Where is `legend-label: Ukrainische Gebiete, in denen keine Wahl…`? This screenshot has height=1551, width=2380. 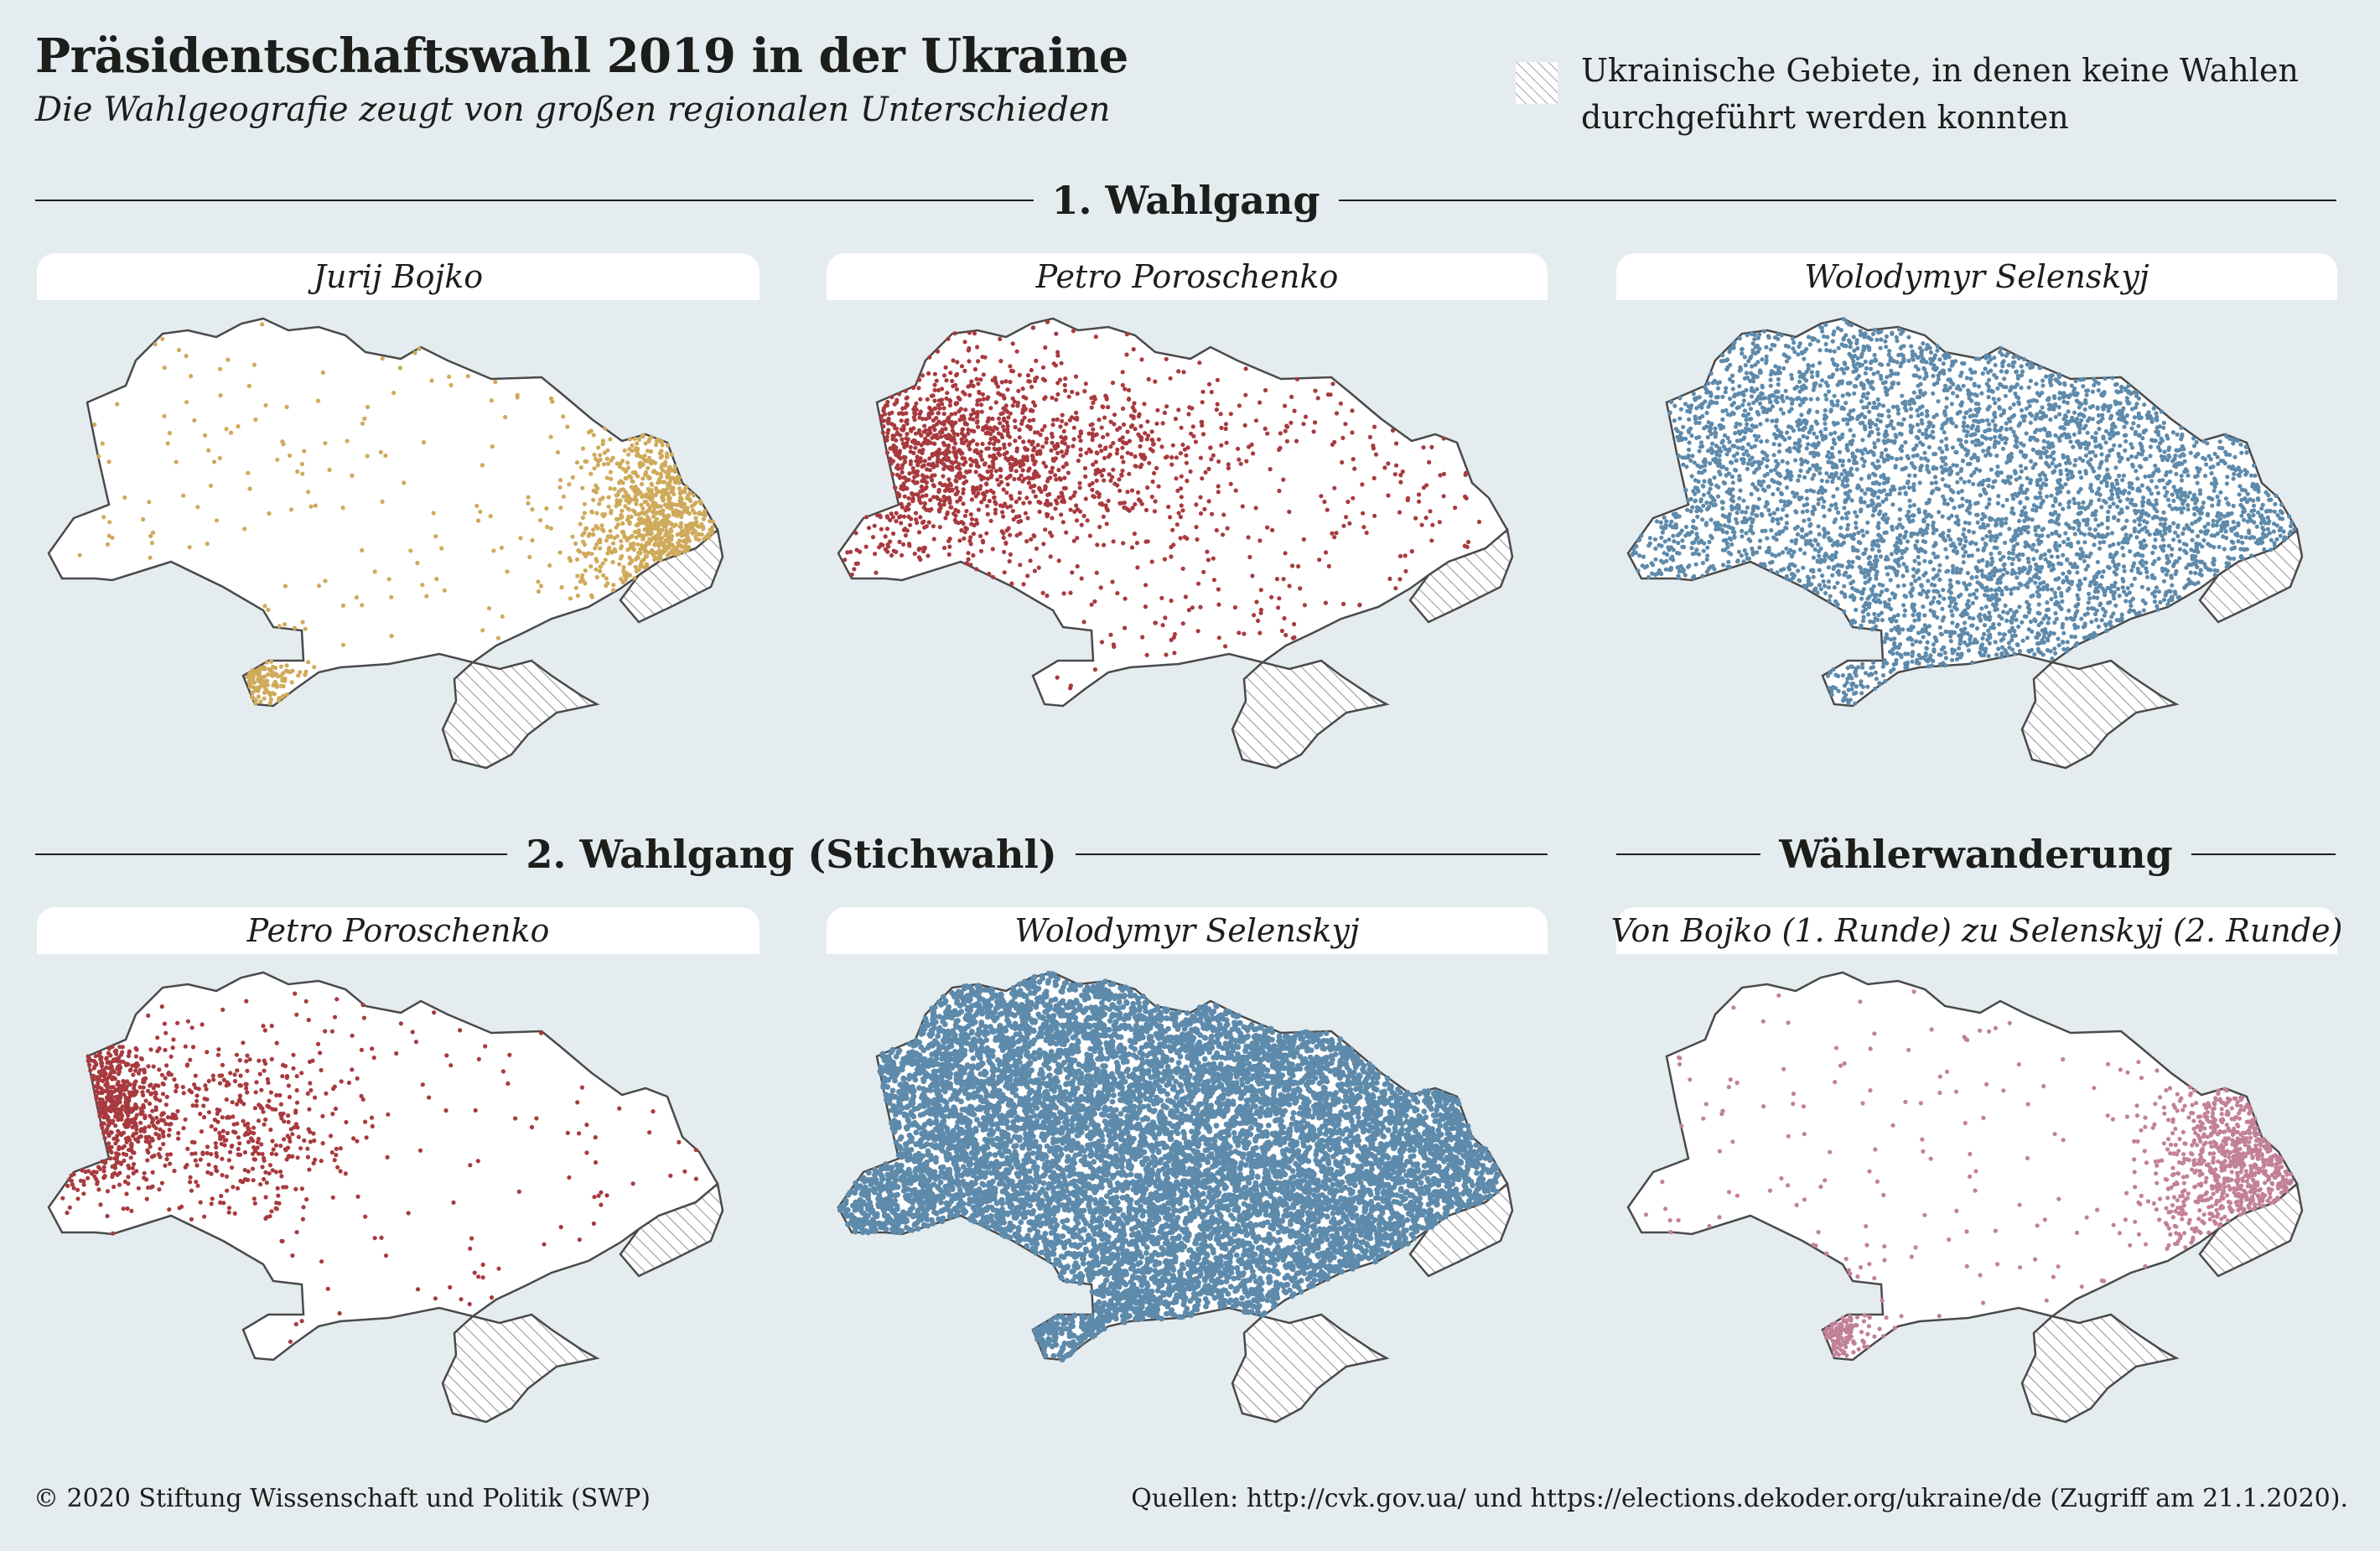 legend-label: Ukrainische Gebiete, in denen keine Wahl… is located at coordinates (1940, 94).